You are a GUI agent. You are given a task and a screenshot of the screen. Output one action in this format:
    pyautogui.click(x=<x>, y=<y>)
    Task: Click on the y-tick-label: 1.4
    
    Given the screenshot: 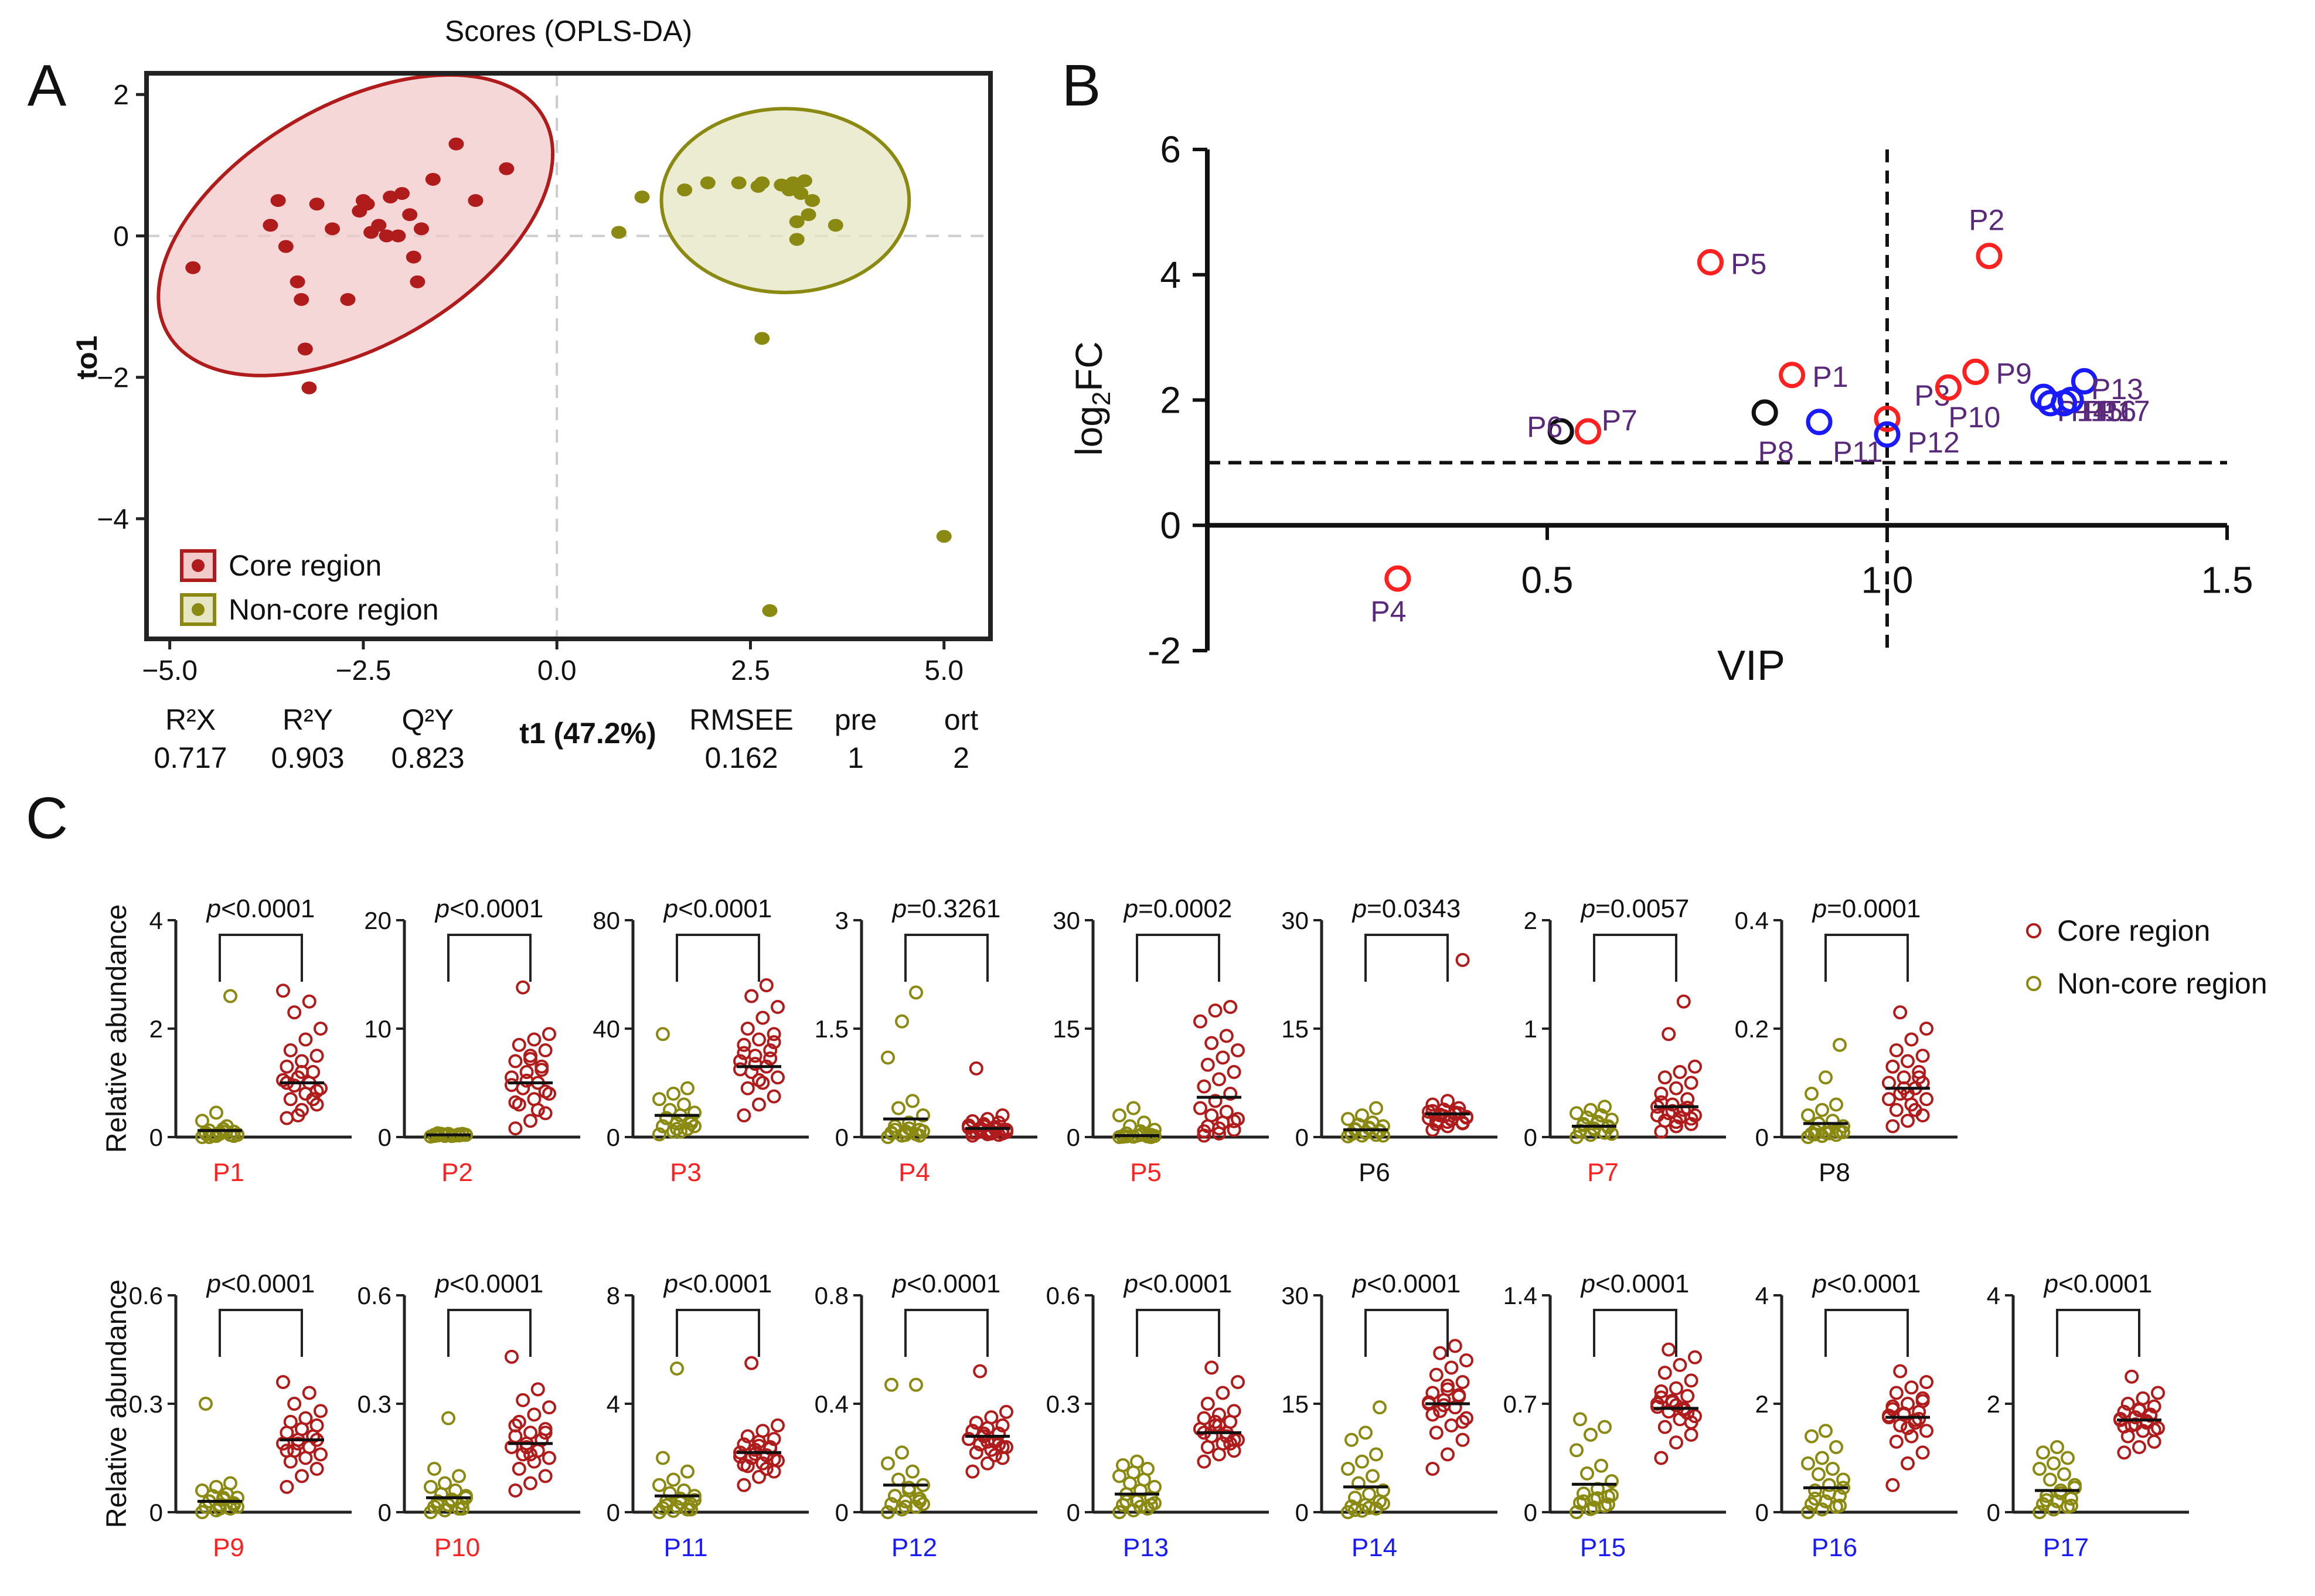 What is the action you would take?
    pyautogui.click(x=1520, y=1295)
    